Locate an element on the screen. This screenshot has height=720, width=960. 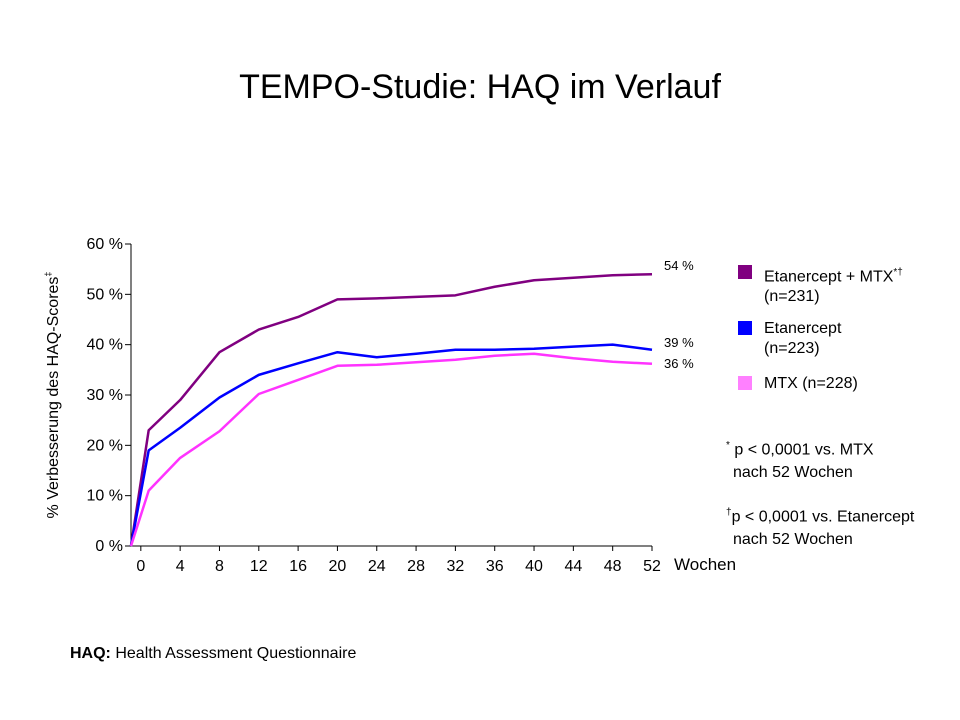
y-tick-label: 30 % is located at coordinates (105, 395).